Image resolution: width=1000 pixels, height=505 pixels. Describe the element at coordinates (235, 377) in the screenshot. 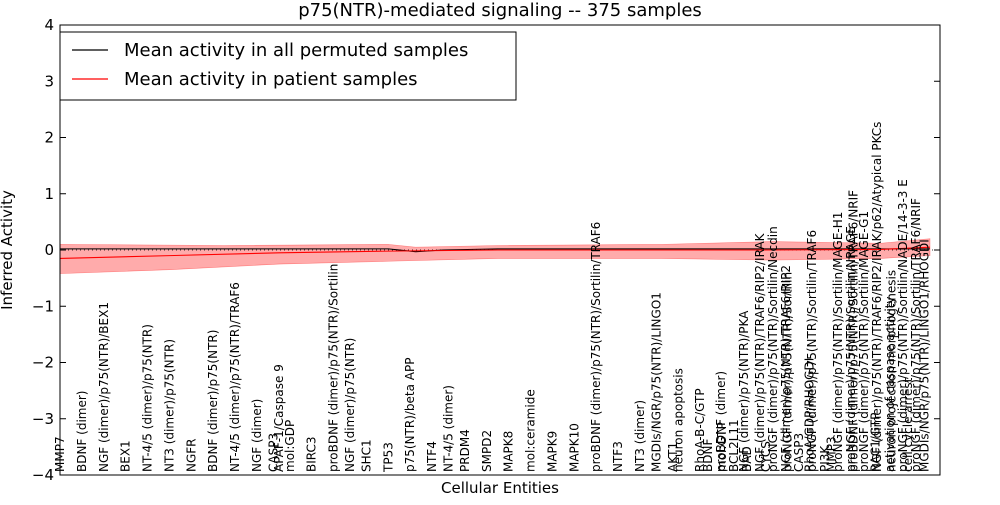

I see `x-entity-label: NT-4/5 (dimer)/p75(NTR)/TRAF6` at that location.